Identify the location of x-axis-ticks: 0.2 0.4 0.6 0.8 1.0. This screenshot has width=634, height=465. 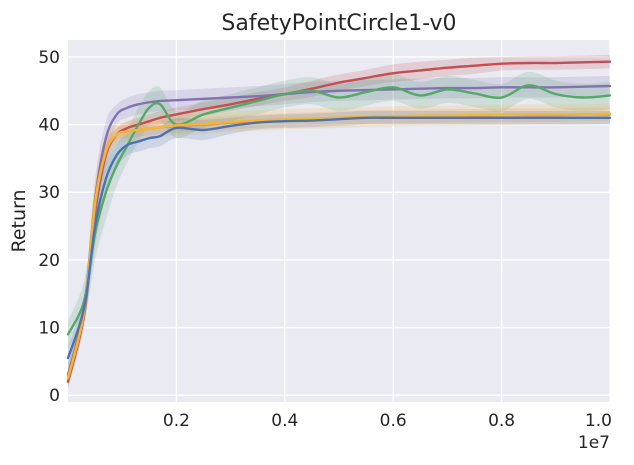
(387, 421).